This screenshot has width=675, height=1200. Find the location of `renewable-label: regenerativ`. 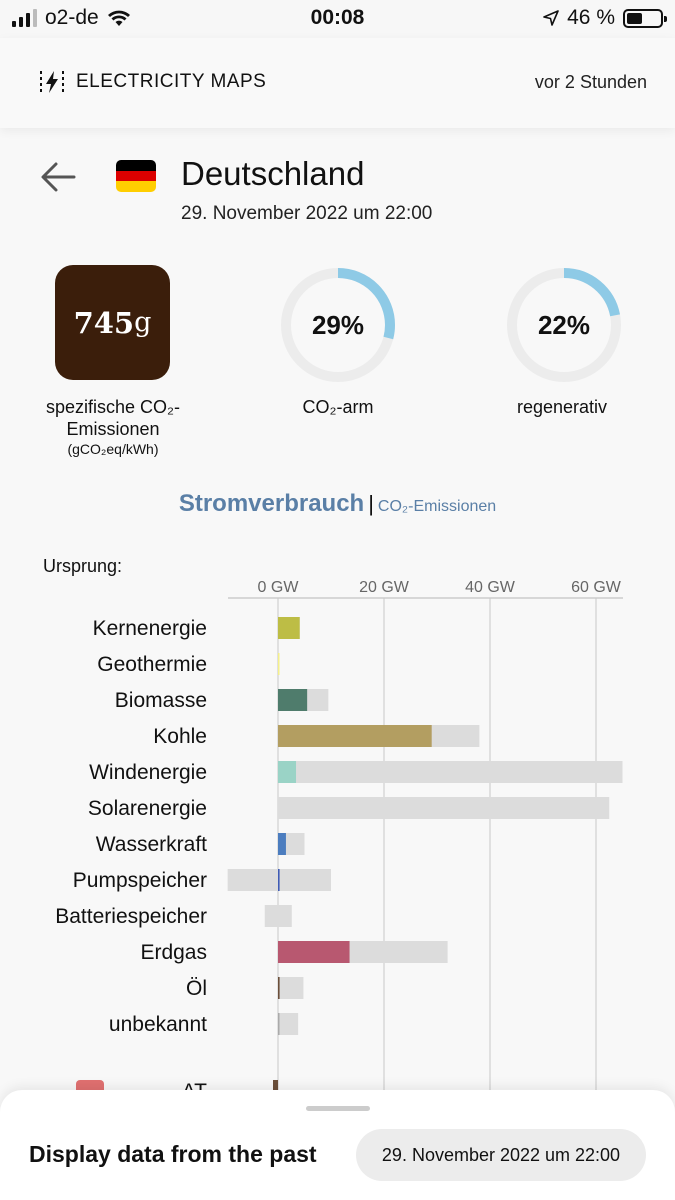

renewable-label: regenerativ is located at coordinates (562, 407).